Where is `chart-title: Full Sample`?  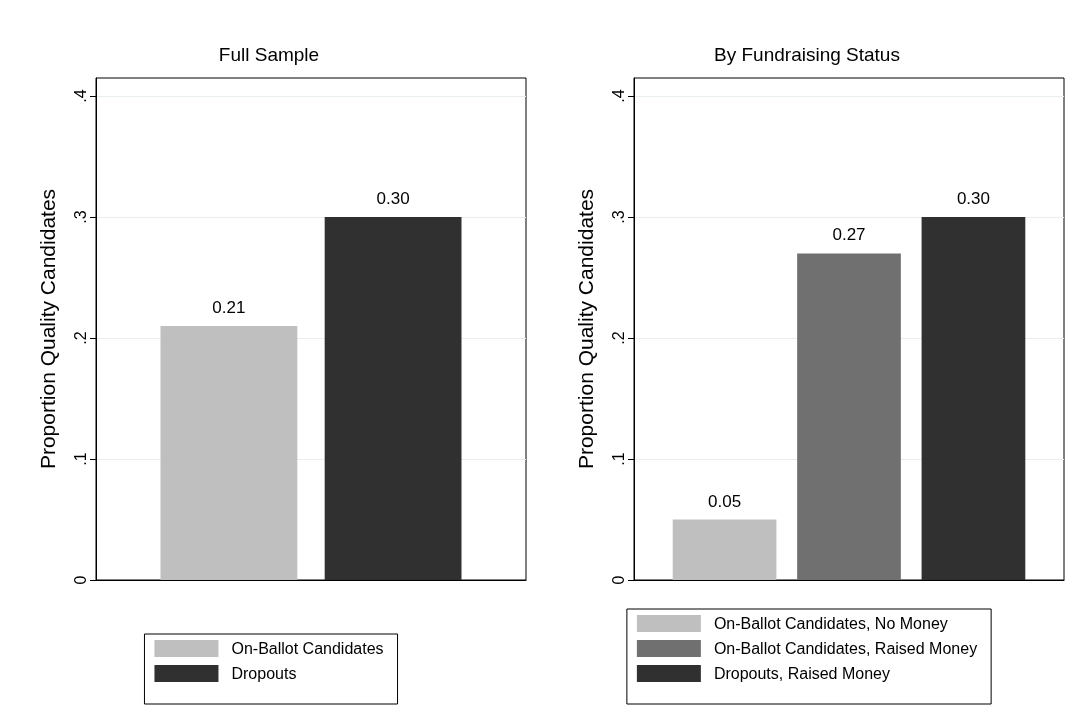 chart-title: Full Sample is located at coordinates (269, 54).